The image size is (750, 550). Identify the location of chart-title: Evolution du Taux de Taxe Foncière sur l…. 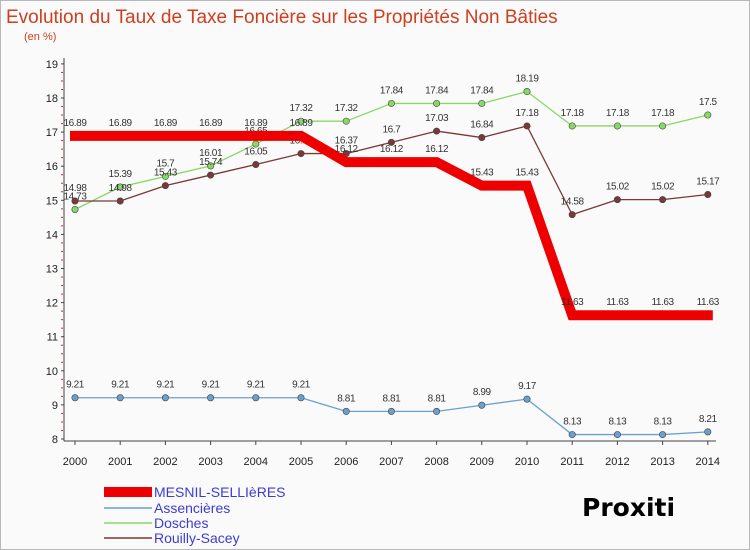
(282, 17).